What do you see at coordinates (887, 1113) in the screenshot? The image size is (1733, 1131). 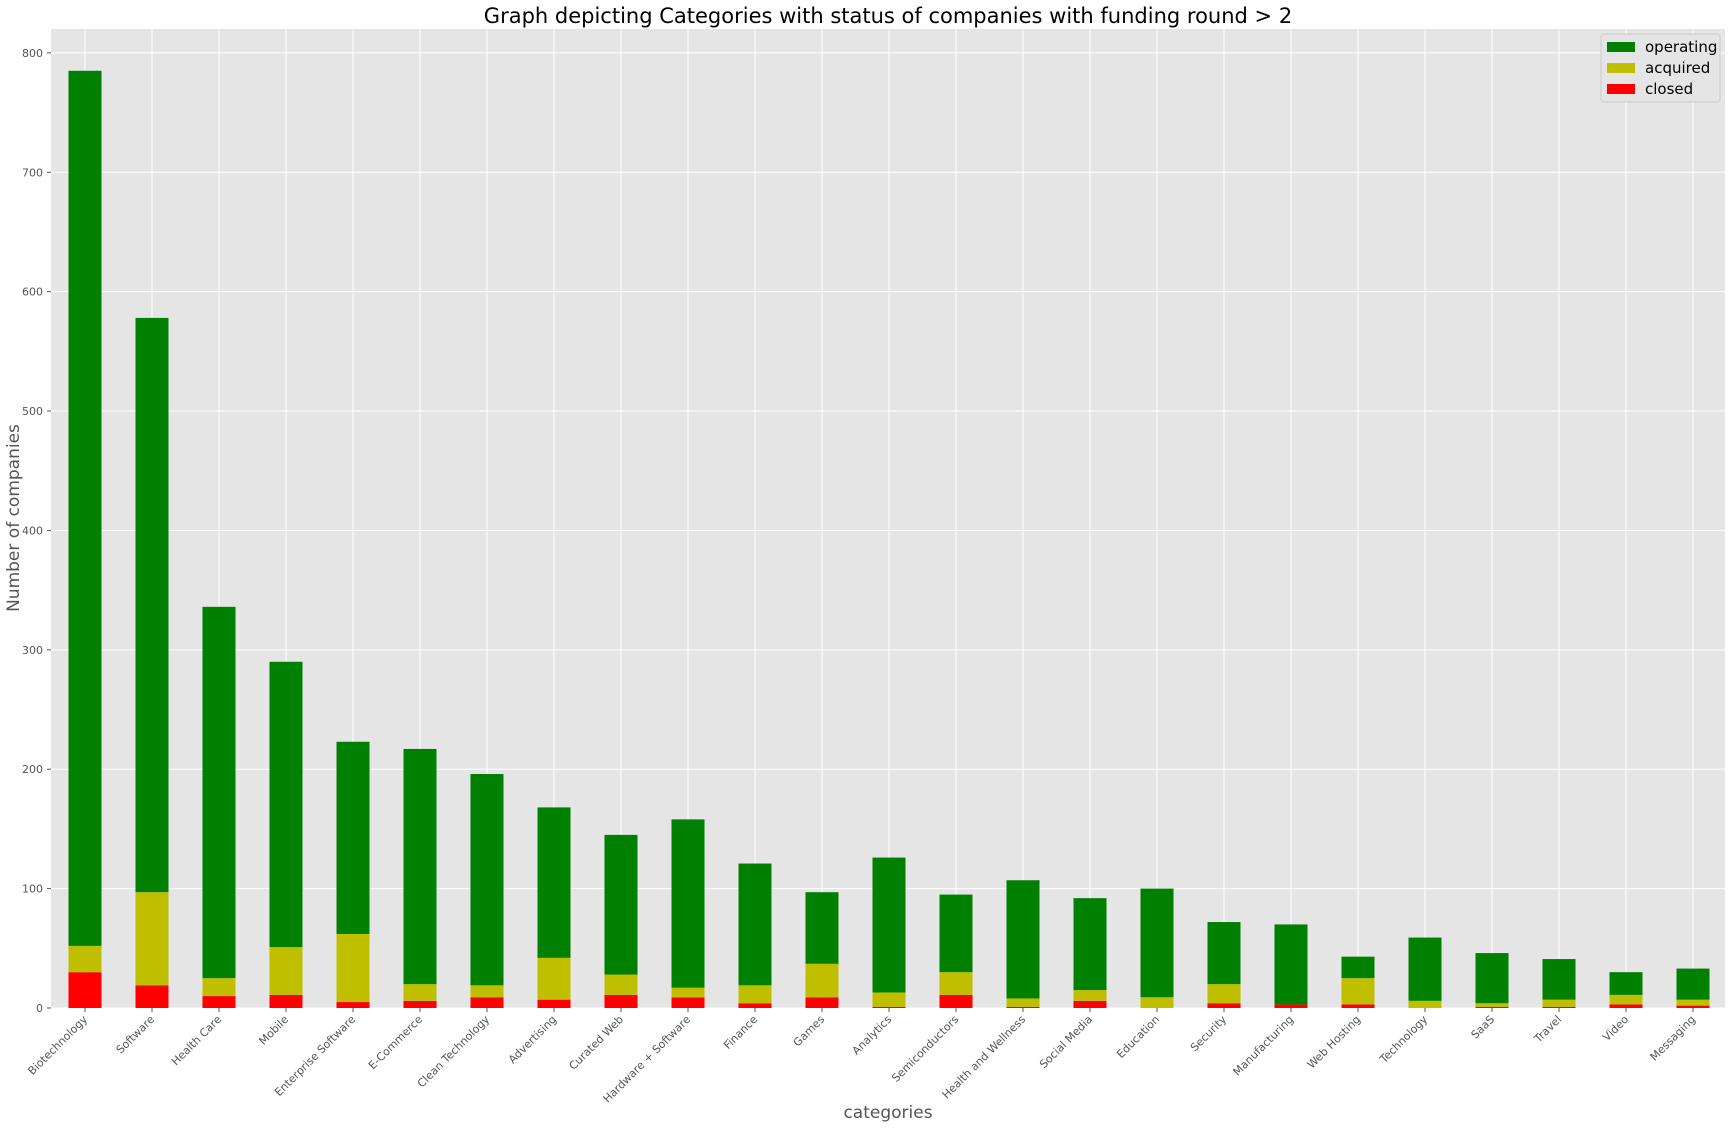 I see `x-axis-title: categories` at bounding box center [887, 1113].